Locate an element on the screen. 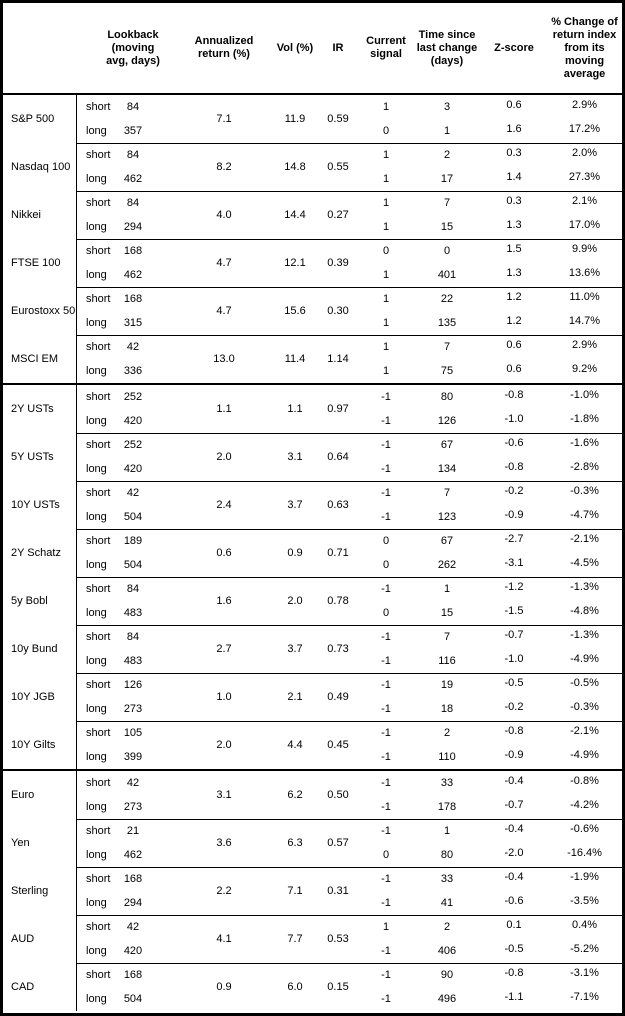 This screenshot has height=1016, width=625. pct-change-short: 2.1% is located at coordinates (584, 201).